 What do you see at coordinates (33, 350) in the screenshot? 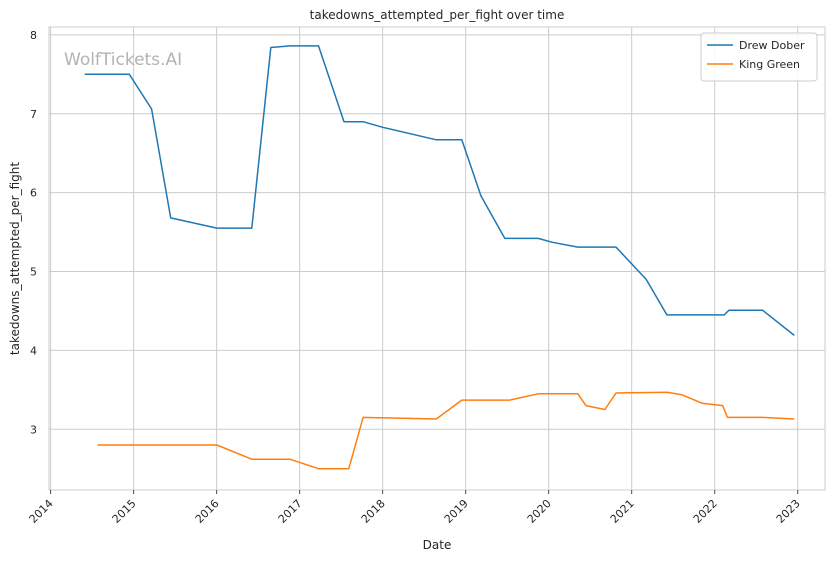
I see `y-tick-label: 4` at bounding box center [33, 350].